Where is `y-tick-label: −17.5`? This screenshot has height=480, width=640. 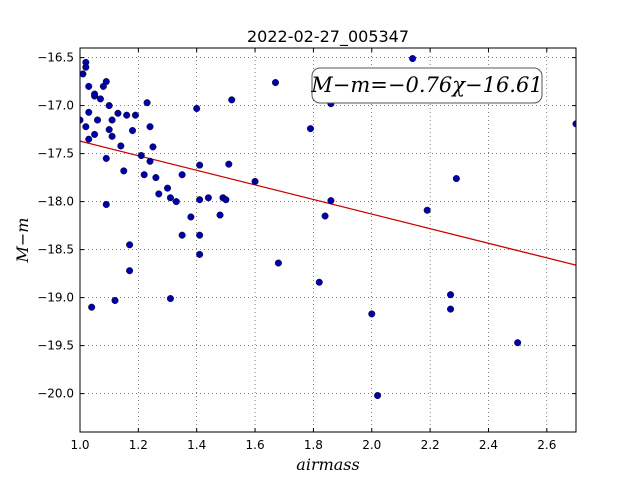 y-tick-label: −17.5 is located at coordinates (55, 154).